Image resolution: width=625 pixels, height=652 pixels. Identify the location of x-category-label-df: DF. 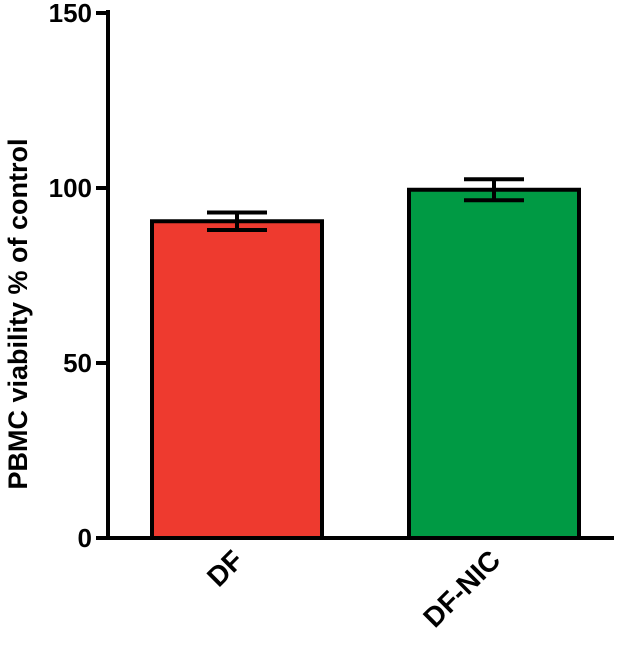
(225, 568).